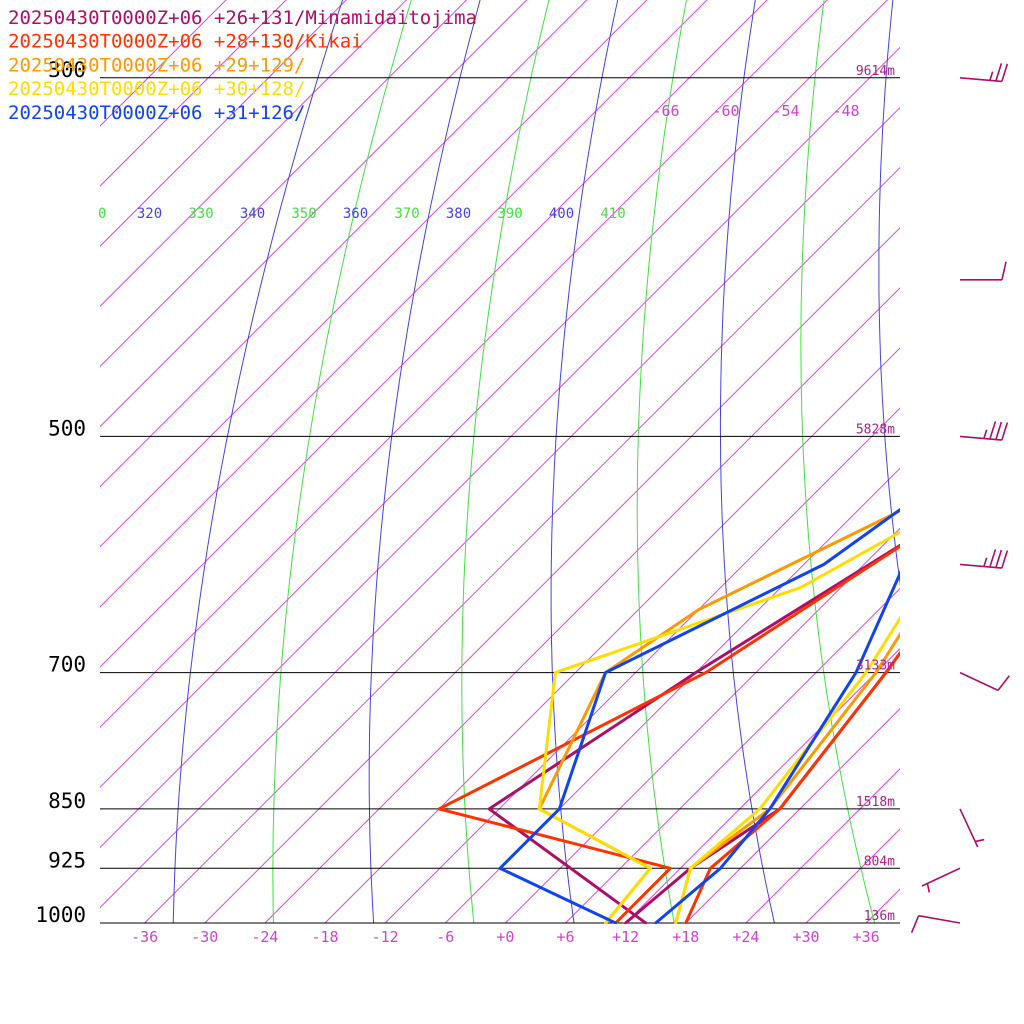 This screenshot has height=1024, width=1024. Describe the element at coordinates (505, 937) in the screenshot. I see `temperature-tick-label: +0` at that location.